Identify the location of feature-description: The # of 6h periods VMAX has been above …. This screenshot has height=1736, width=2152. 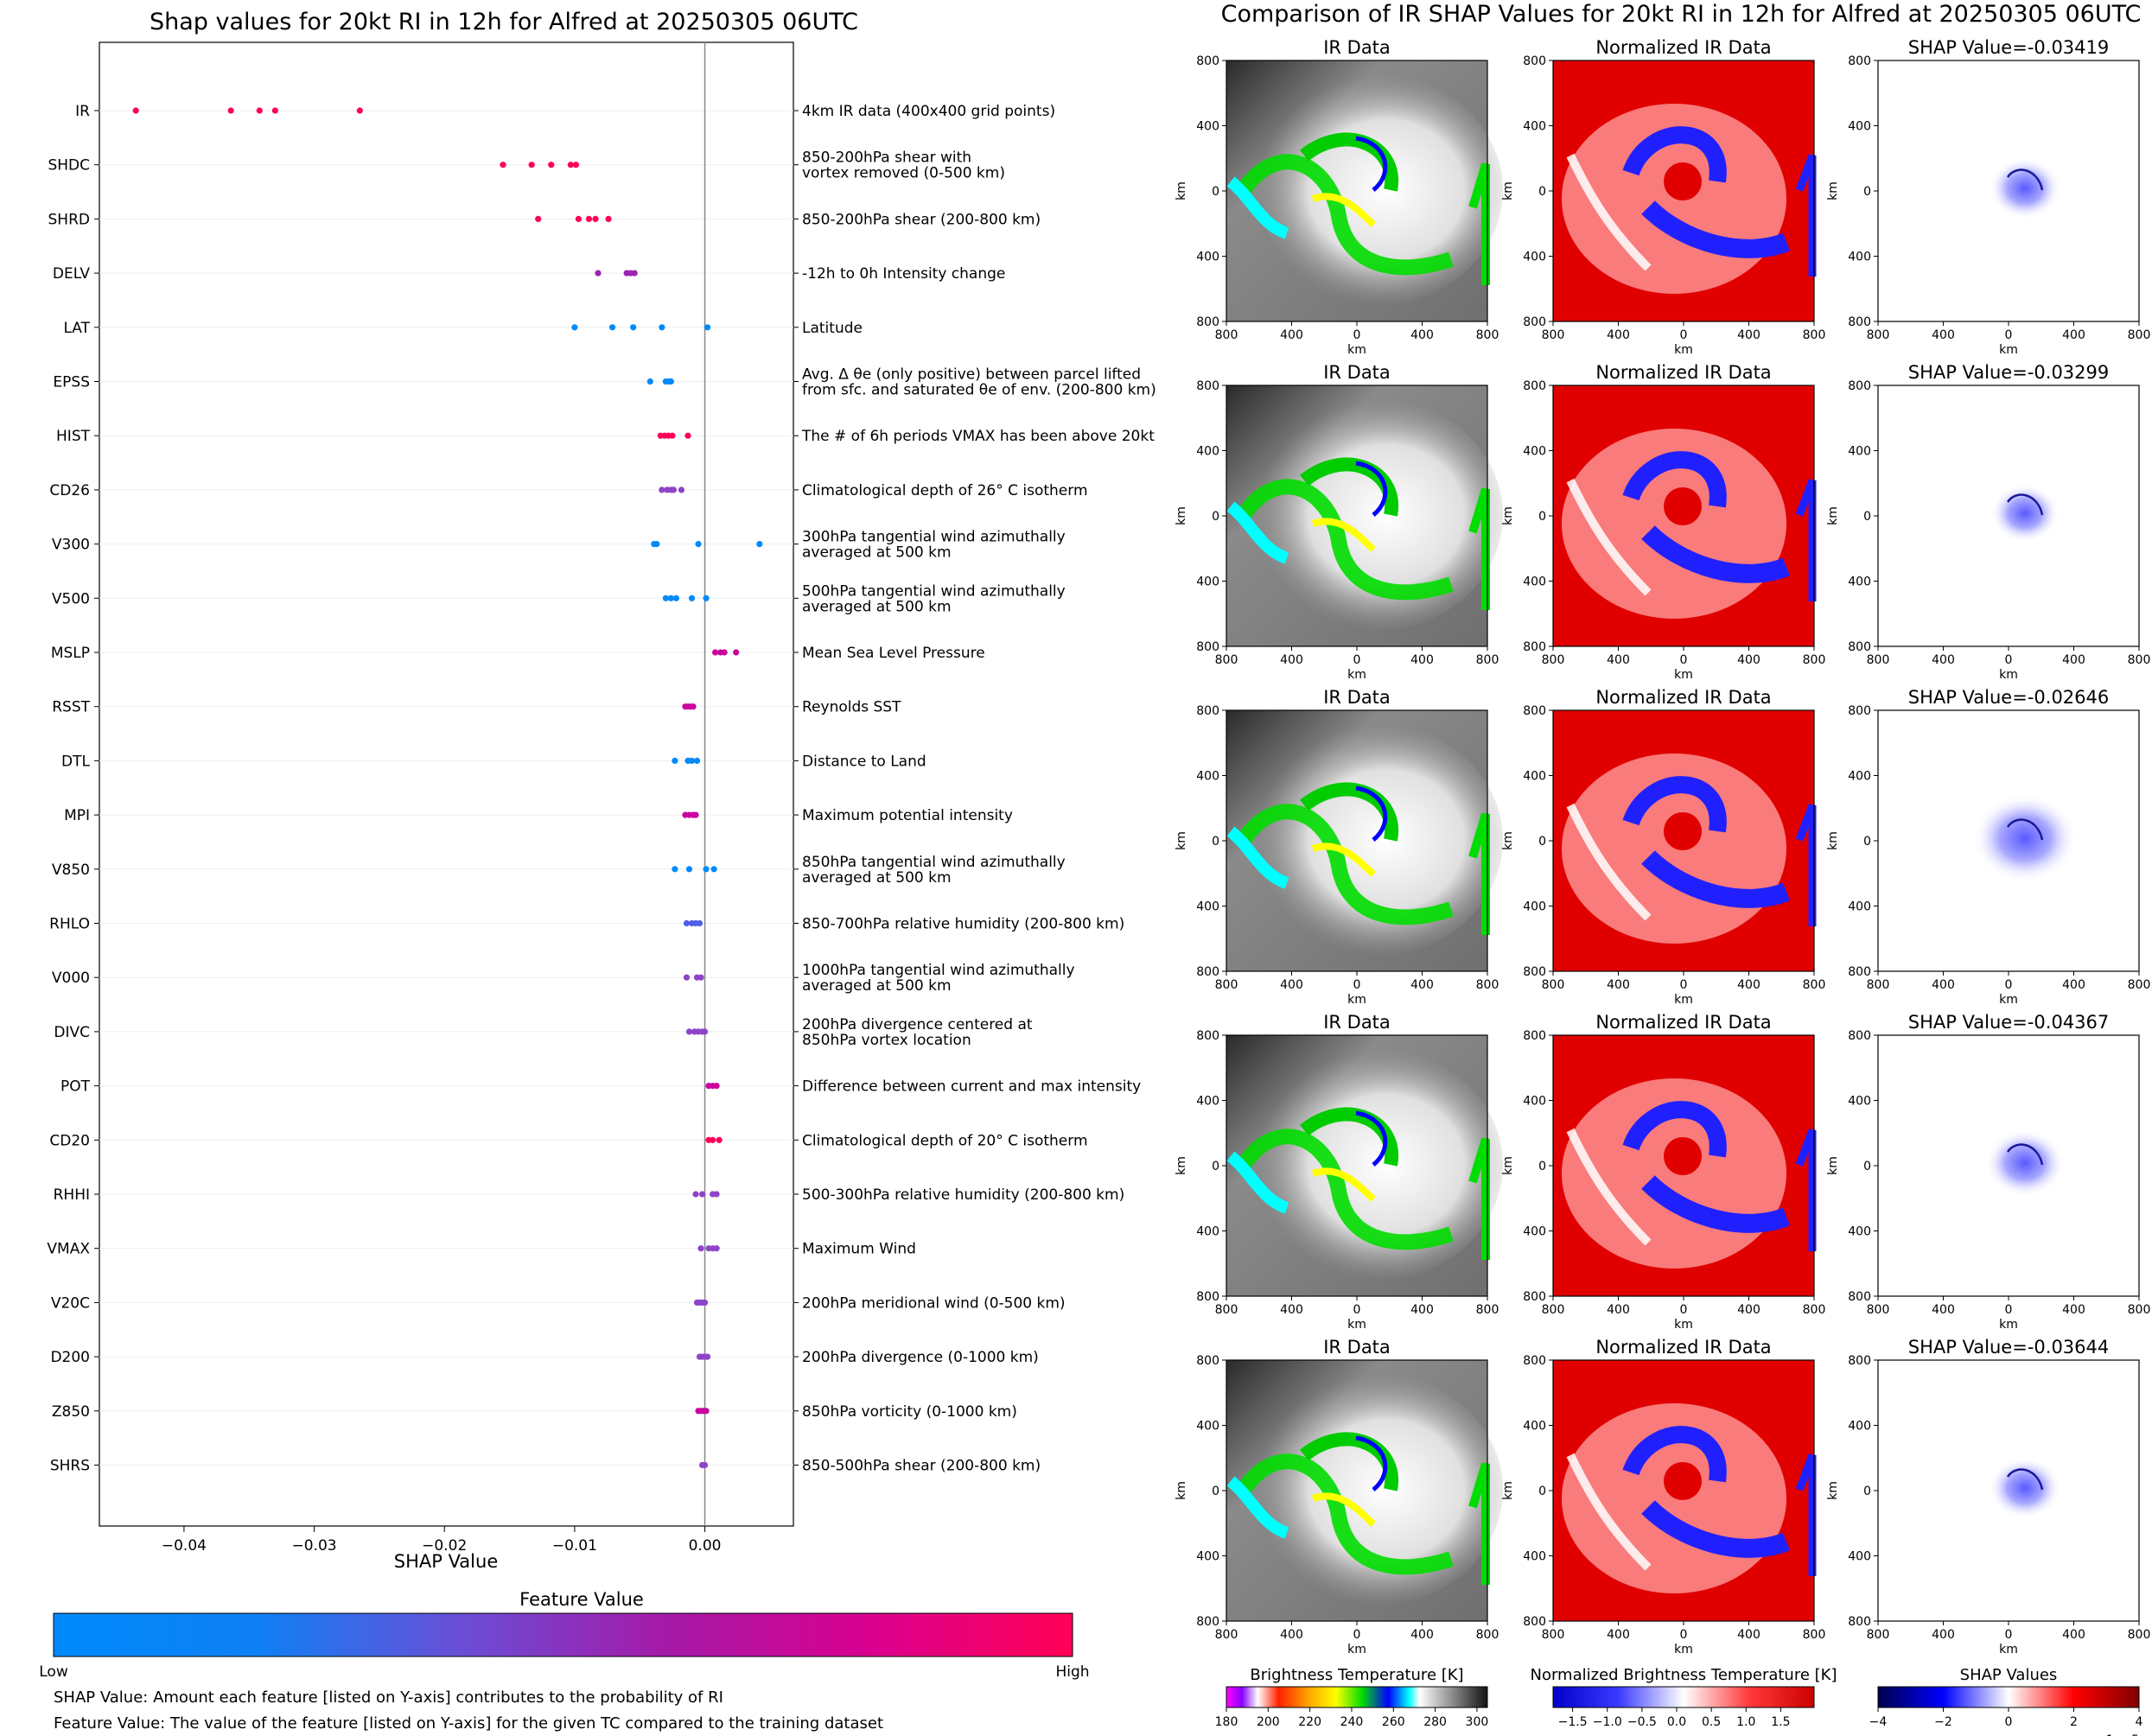
(978, 436).